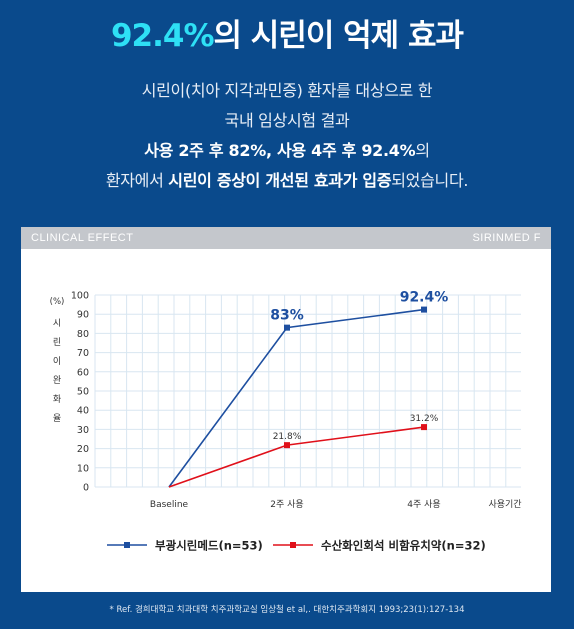  I want to click on y-tick-label: 80, so click(83, 334).